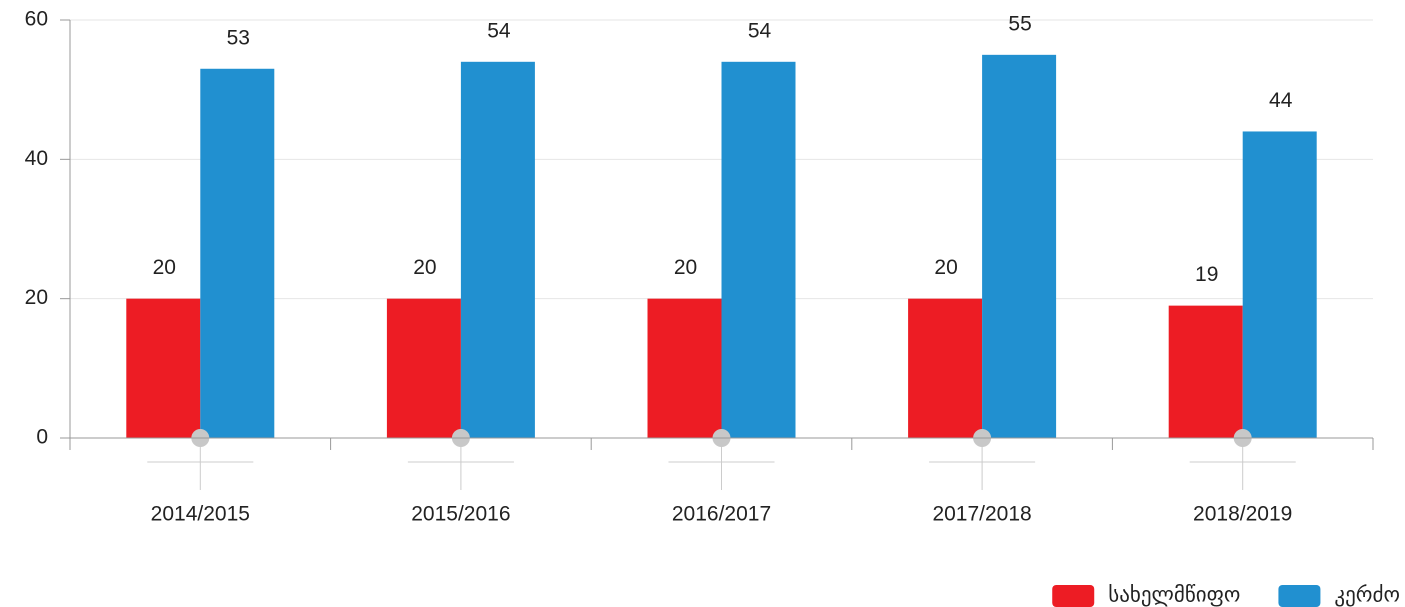 The width and height of the screenshot is (1405, 607). What do you see at coordinates (721, 514) in the screenshot?
I see `x-tick-label: 2016/2017` at bounding box center [721, 514].